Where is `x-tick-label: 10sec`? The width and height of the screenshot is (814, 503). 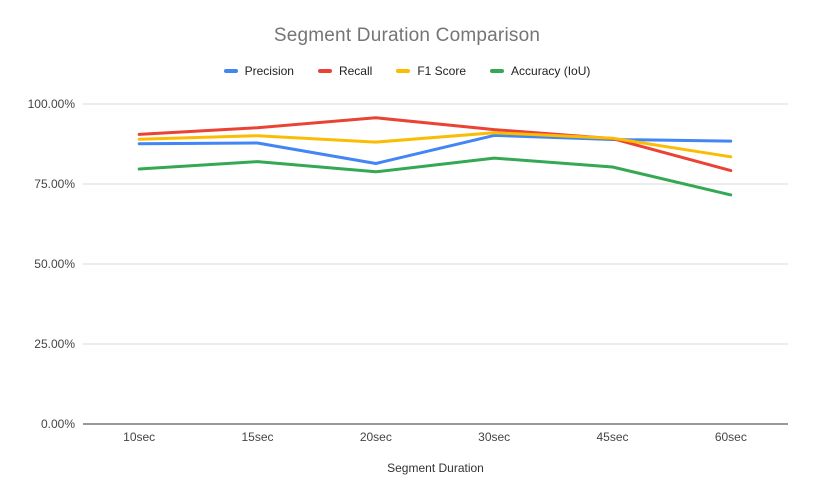 x-tick-label: 10sec is located at coordinates (139, 437).